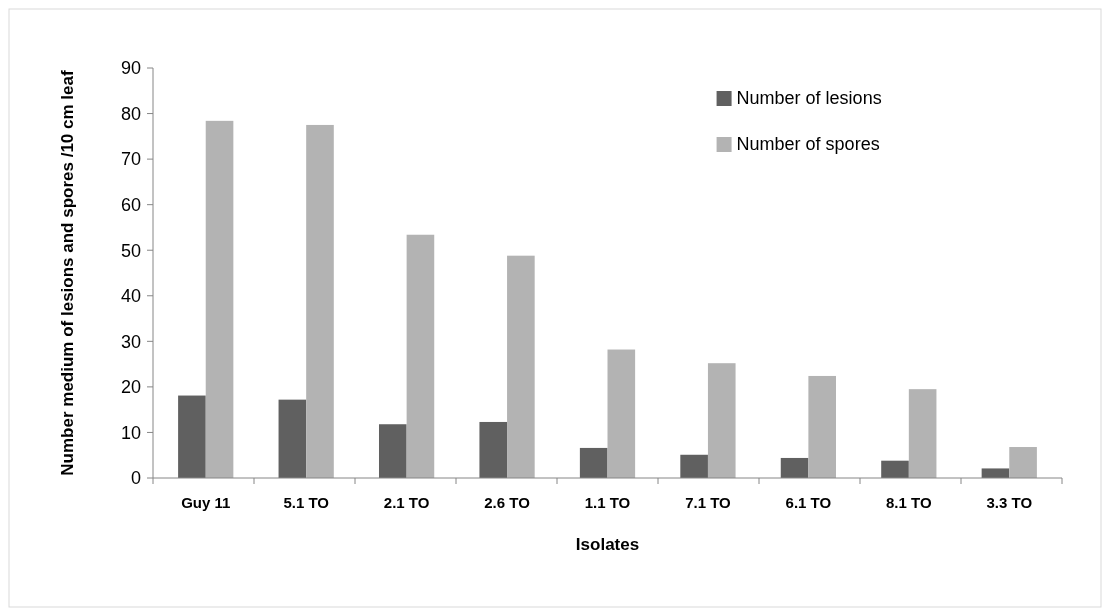  What do you see at coordinates (507, 502) in the screenshot?
I see `x-tick-label: 2.6 TO` at bounding box center [507, 502].